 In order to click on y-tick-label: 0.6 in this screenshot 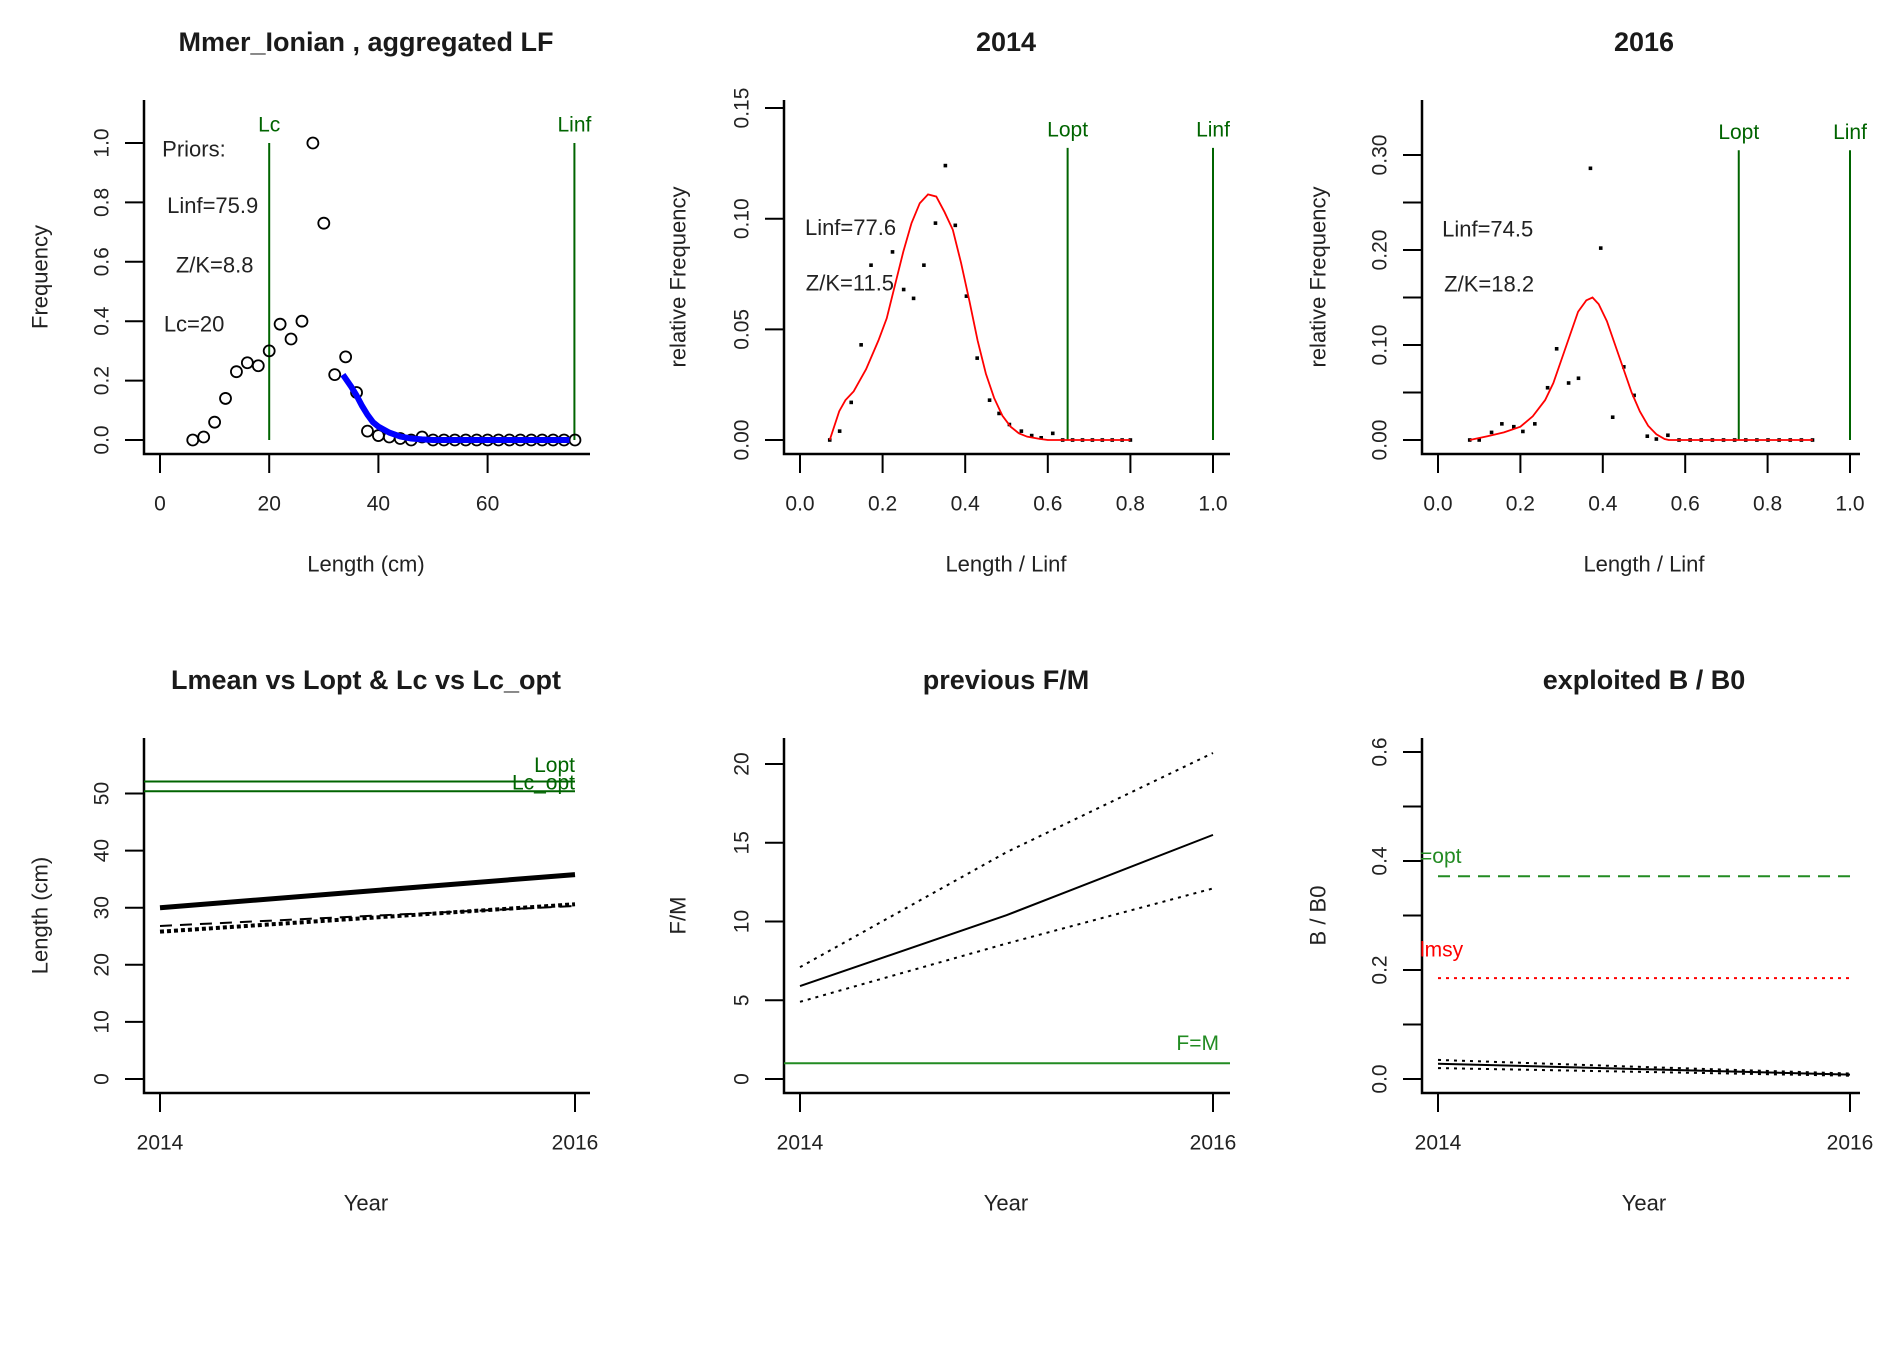, I will do `click(102, 261)`.